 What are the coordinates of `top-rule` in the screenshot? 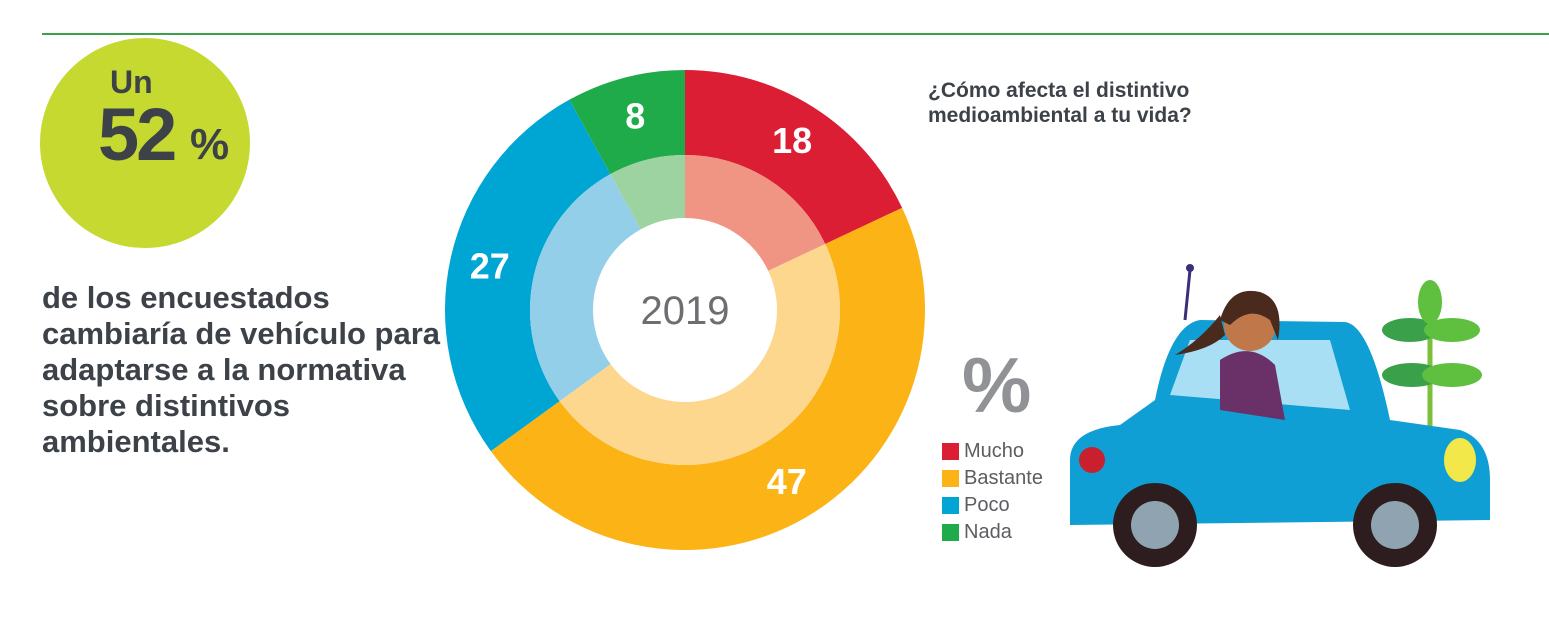 It's located at (795, 34).